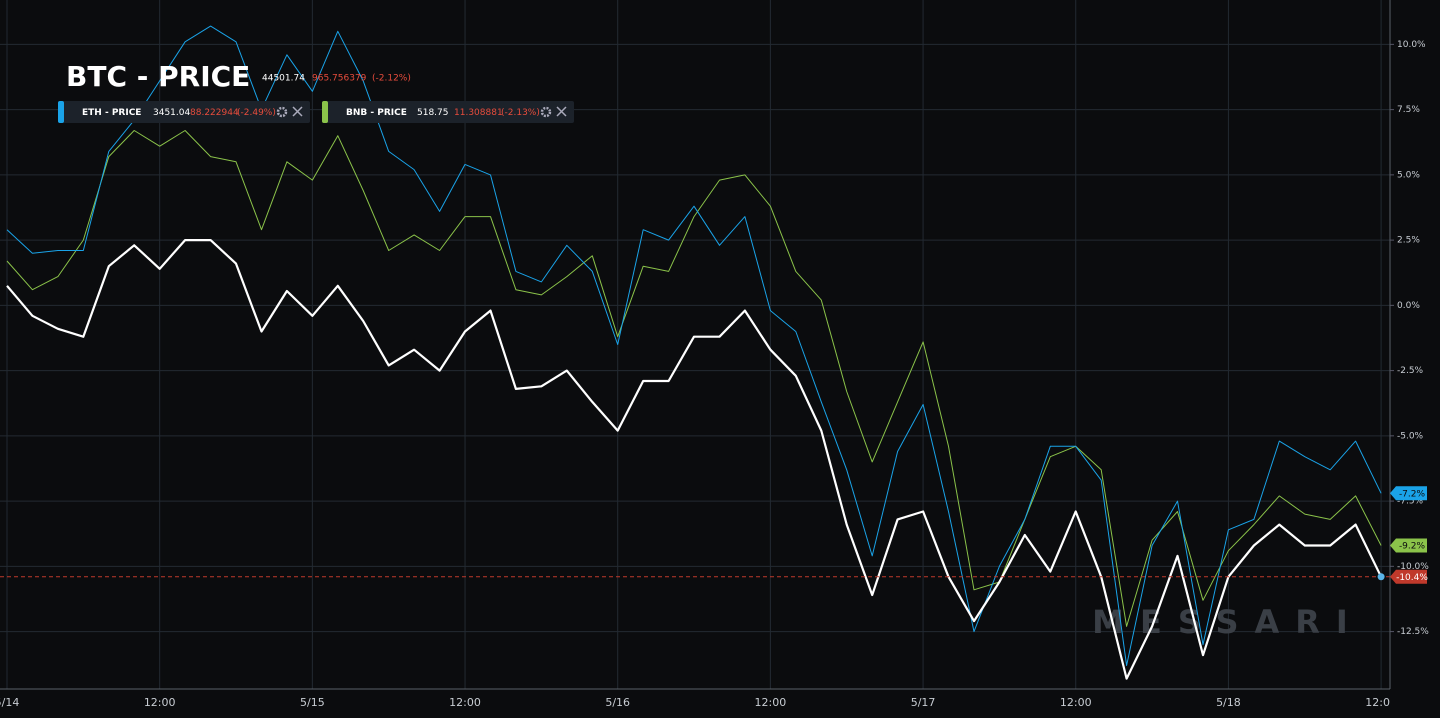 The width and height of the screenshot is (1440, 718). What do you see at coordinates (1228, 622) in the screenshot?
I see `watermark: MESSARI` at bounding box center [1228, 622].